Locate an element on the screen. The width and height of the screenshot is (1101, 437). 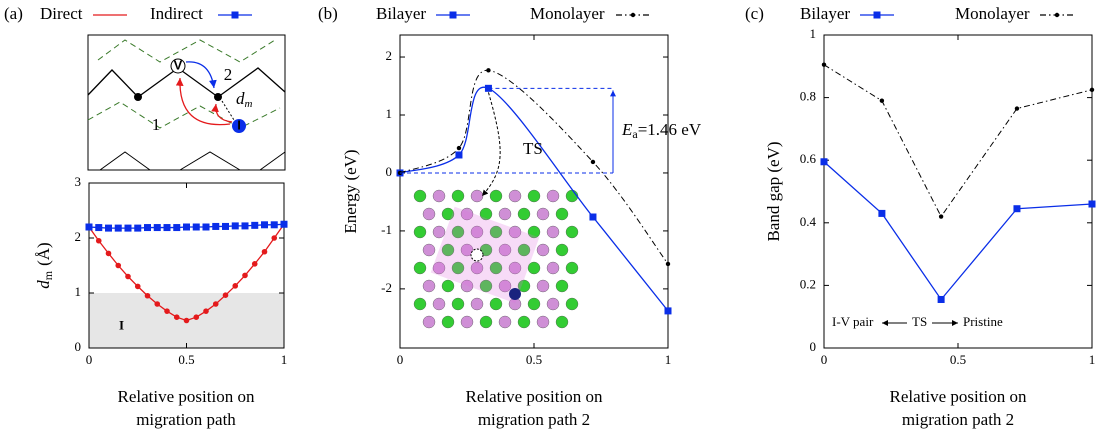
path-arrow is located at coordinates (201, 75).